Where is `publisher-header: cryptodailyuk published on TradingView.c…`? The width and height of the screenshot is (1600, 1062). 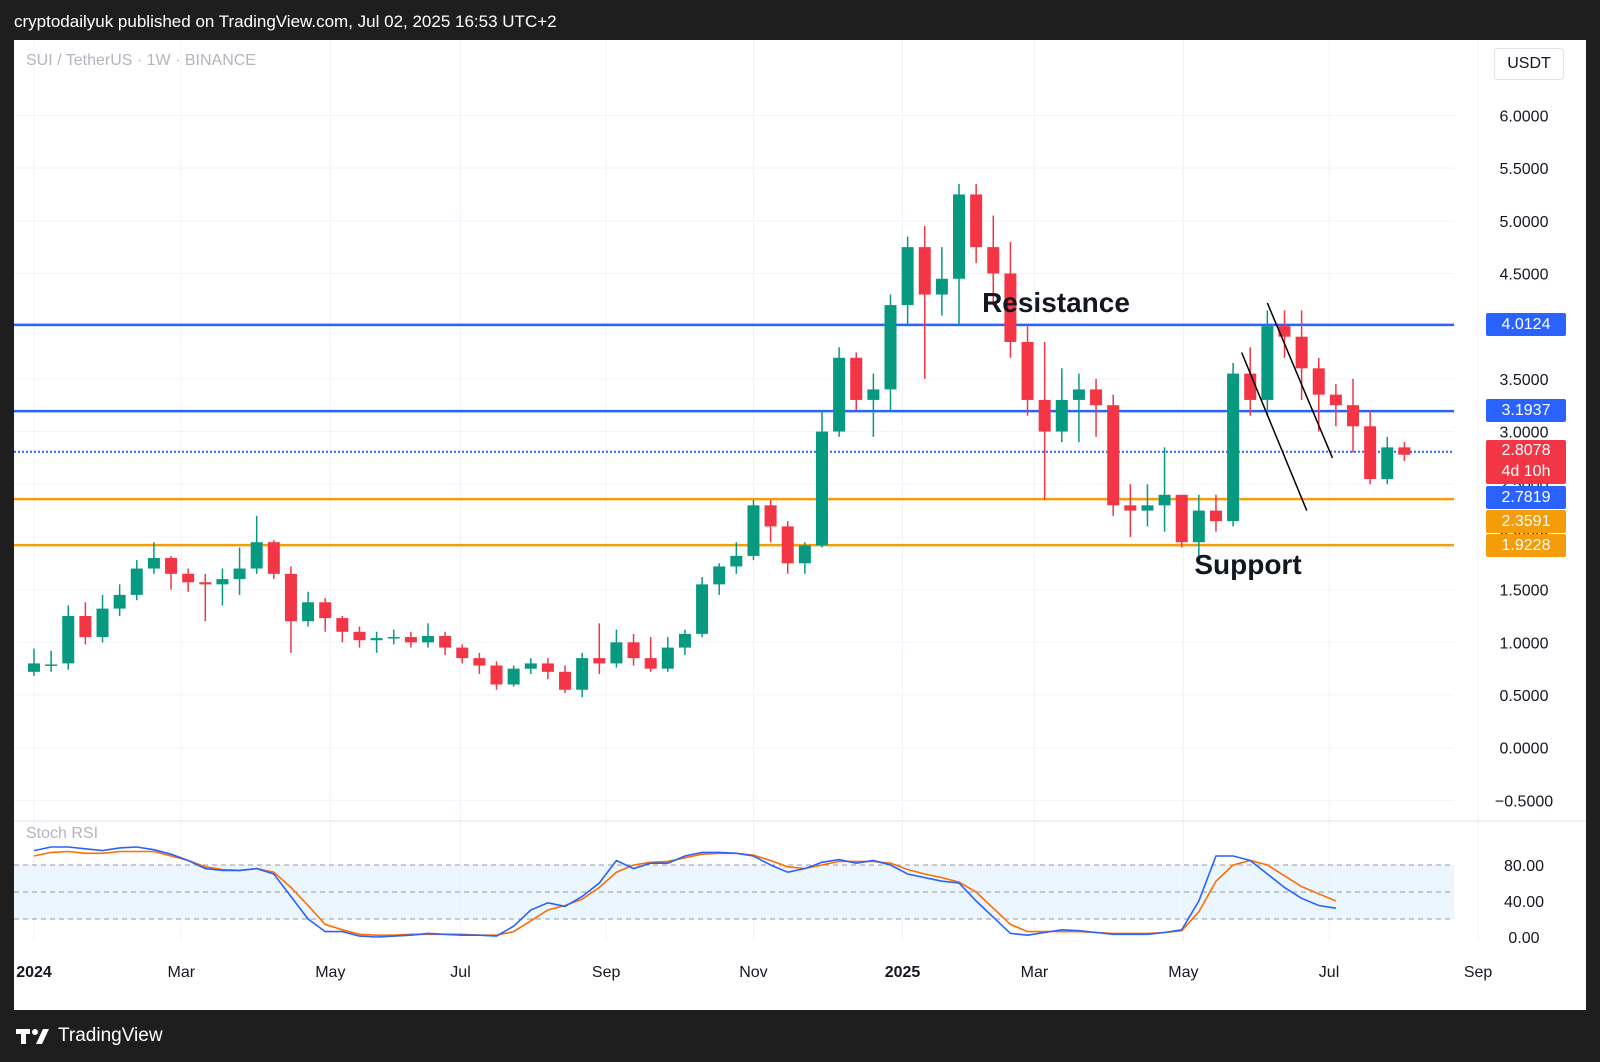 publisher-header: cryptodailyuk published on TradingView.c… is located at coordinates (800, 20).